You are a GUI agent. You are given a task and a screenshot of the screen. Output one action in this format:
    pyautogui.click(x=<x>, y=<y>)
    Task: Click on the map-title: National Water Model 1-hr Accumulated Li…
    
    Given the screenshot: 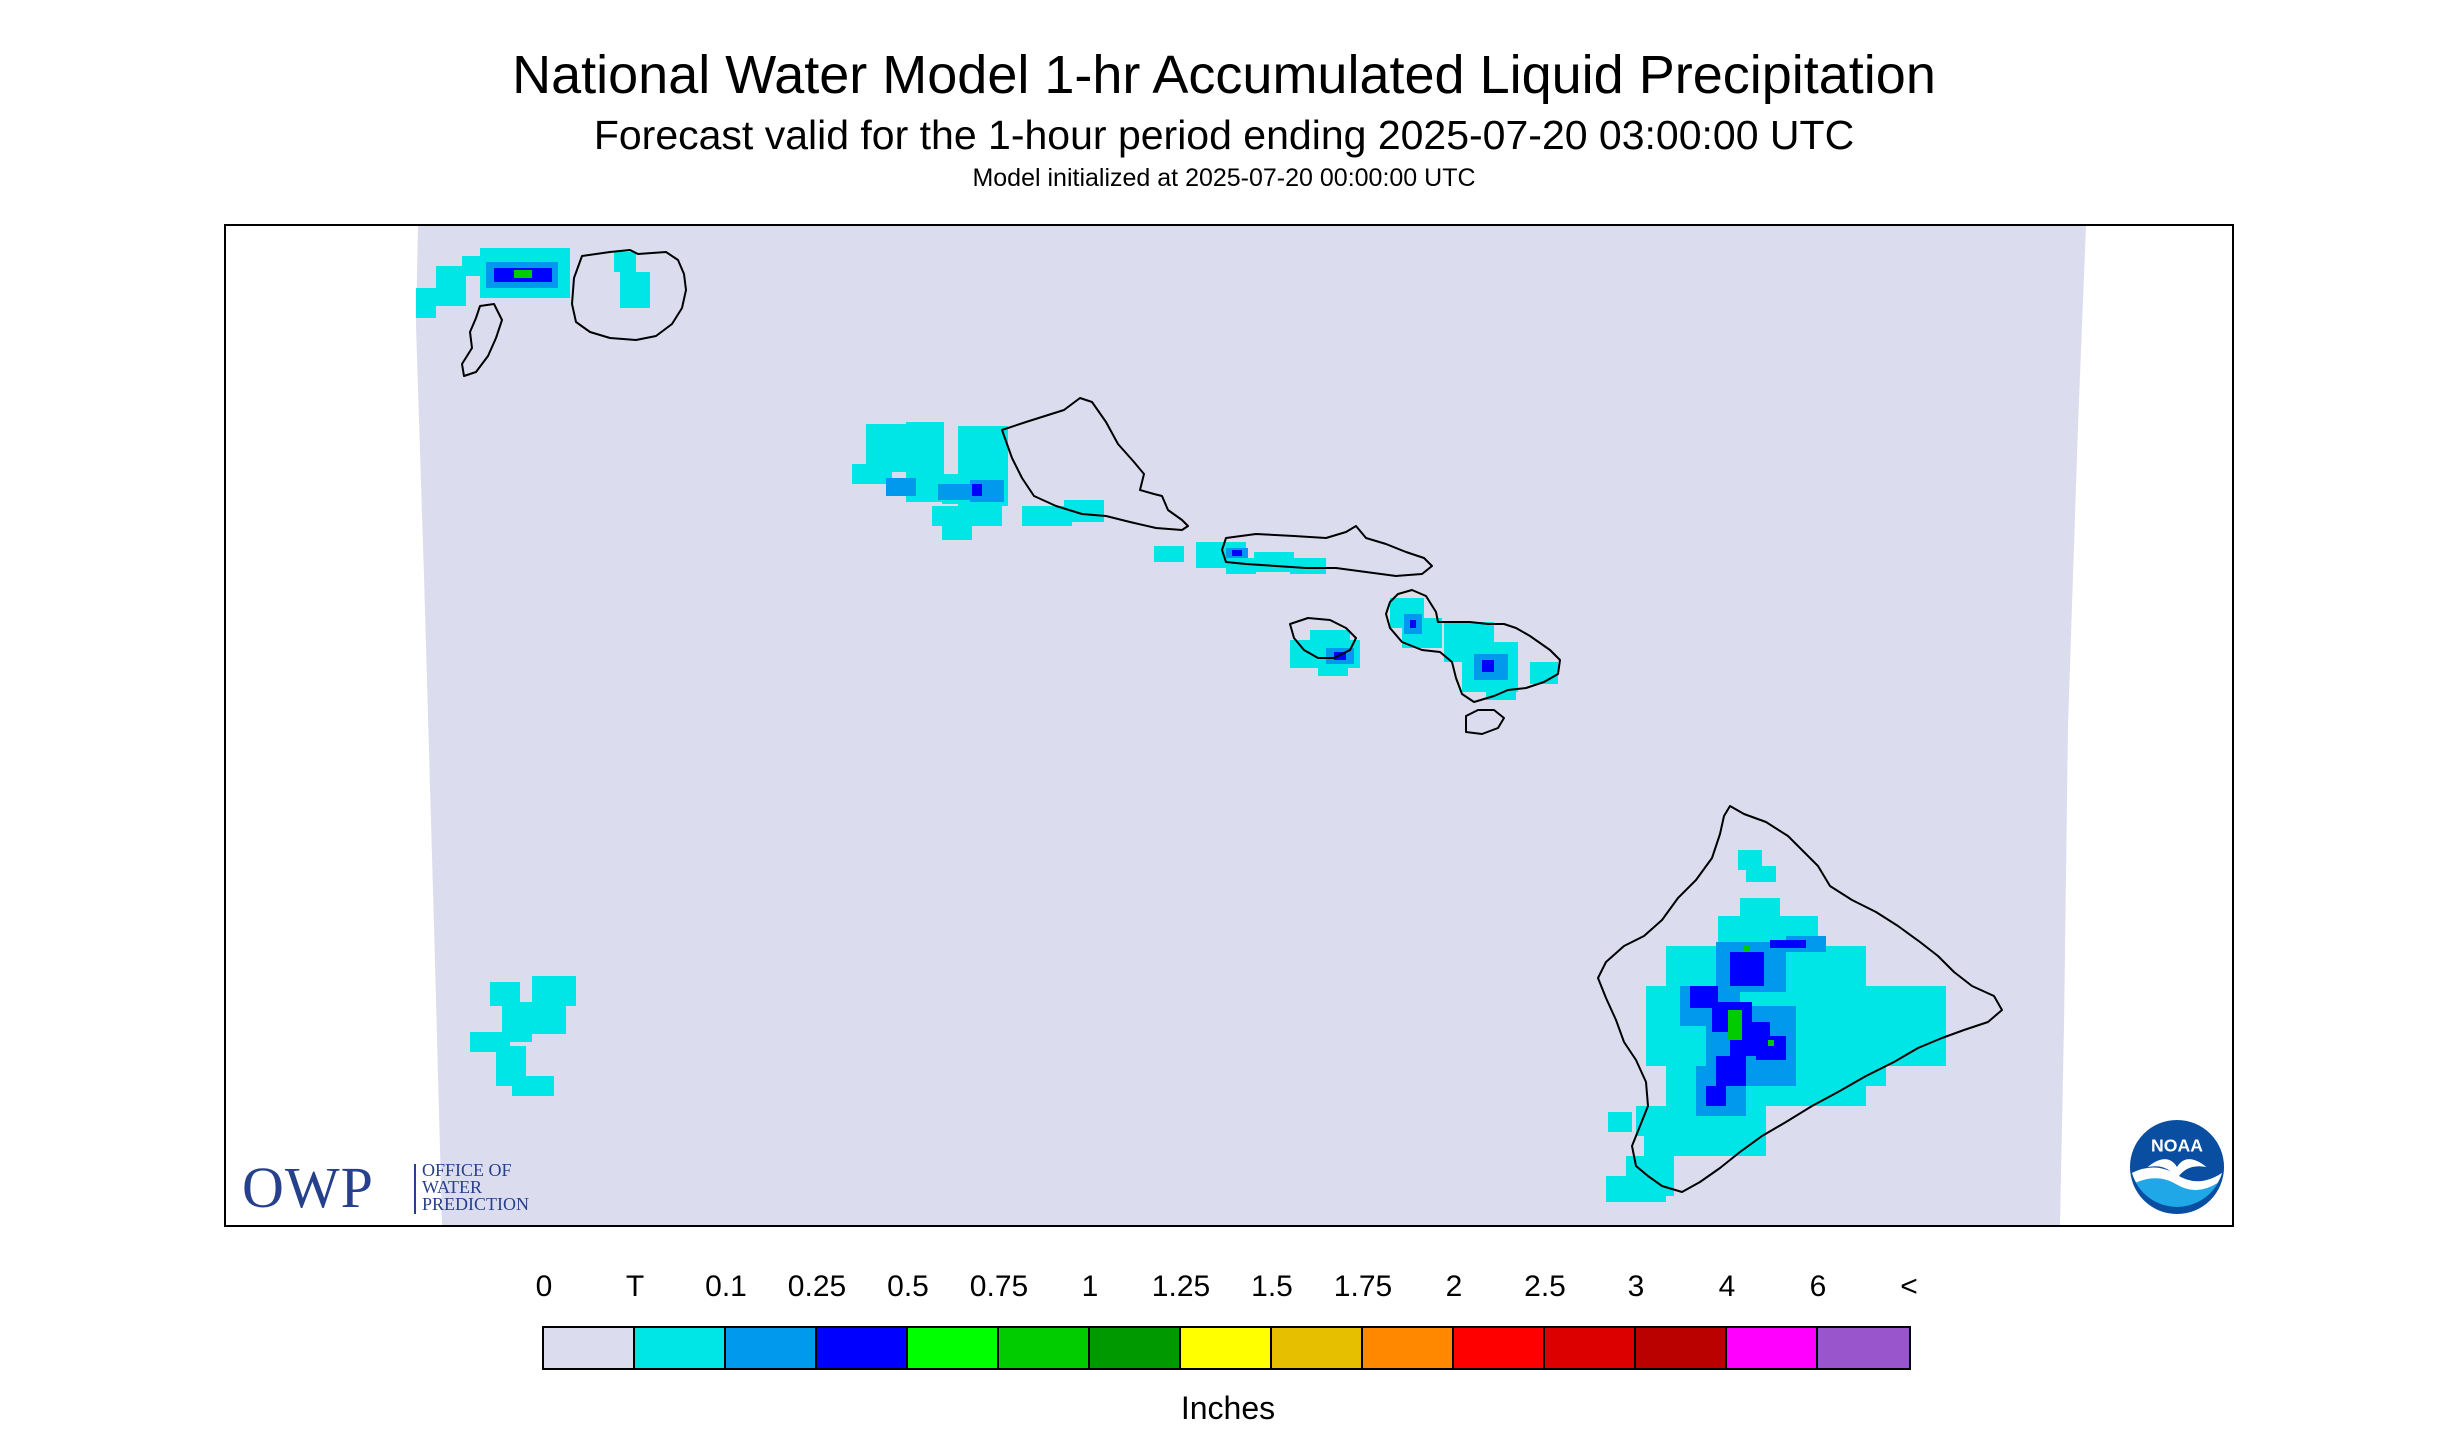 What is the action you would take?
    pyautogui.click(x=1224, y=75)
    